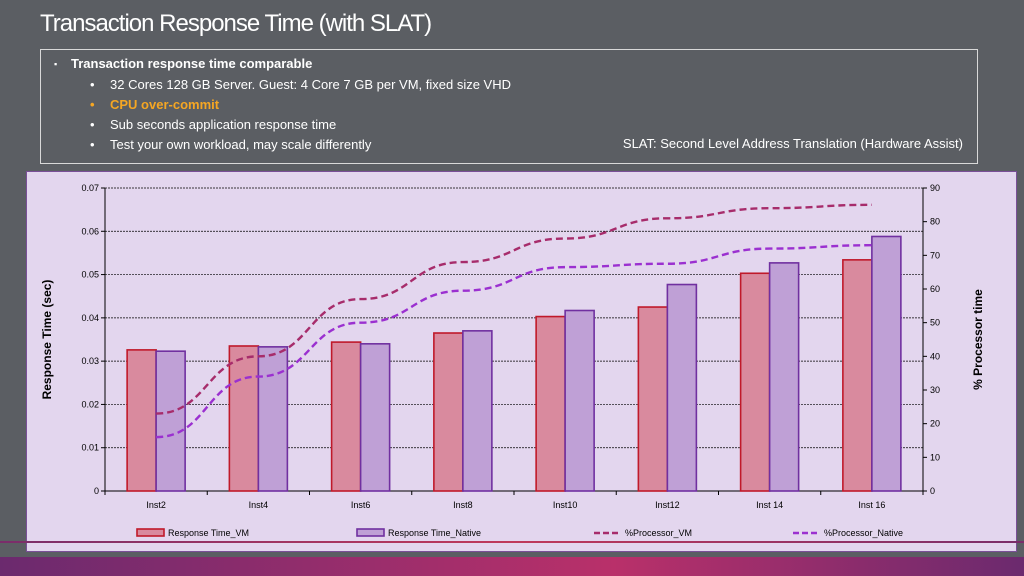 This screenshot has height=576, width=1024. I want to click on y2-axis-title: % Processor time, so click(978, 339).